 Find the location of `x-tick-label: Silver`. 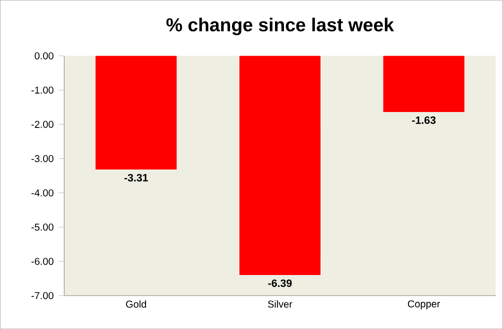

x-tick-label: Silver is located at coordinates (280, 304).